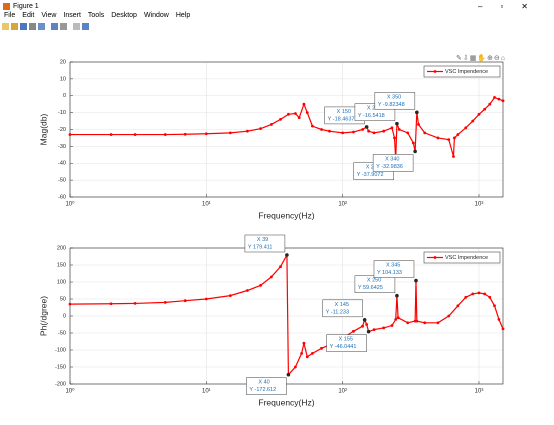  I want to click on y-tick-label: -10, so click(62, 113).